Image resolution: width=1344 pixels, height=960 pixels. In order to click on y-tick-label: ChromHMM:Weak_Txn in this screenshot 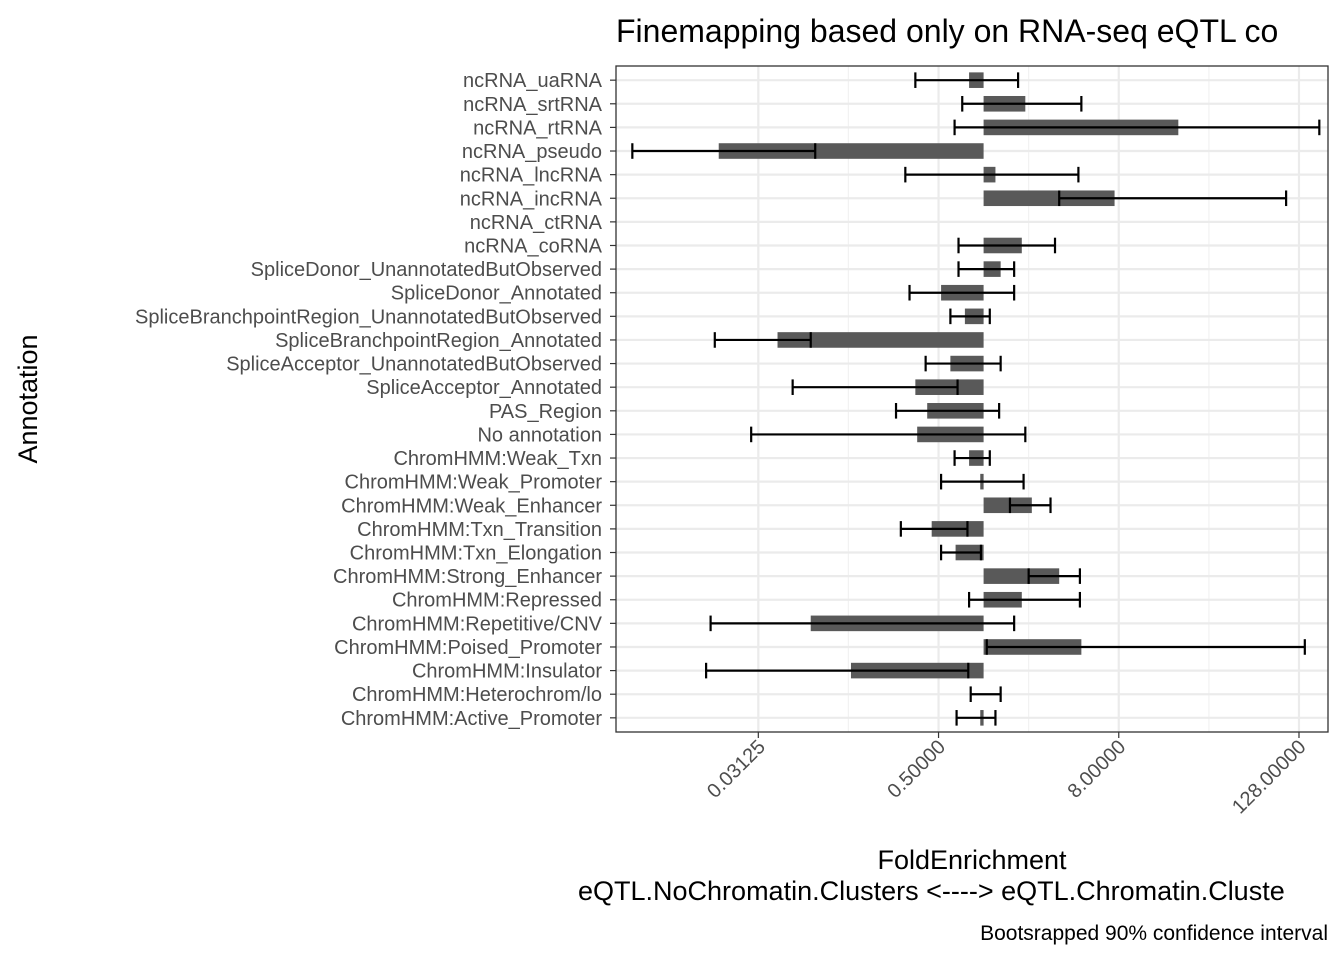, I will do `click(497, 459)`.